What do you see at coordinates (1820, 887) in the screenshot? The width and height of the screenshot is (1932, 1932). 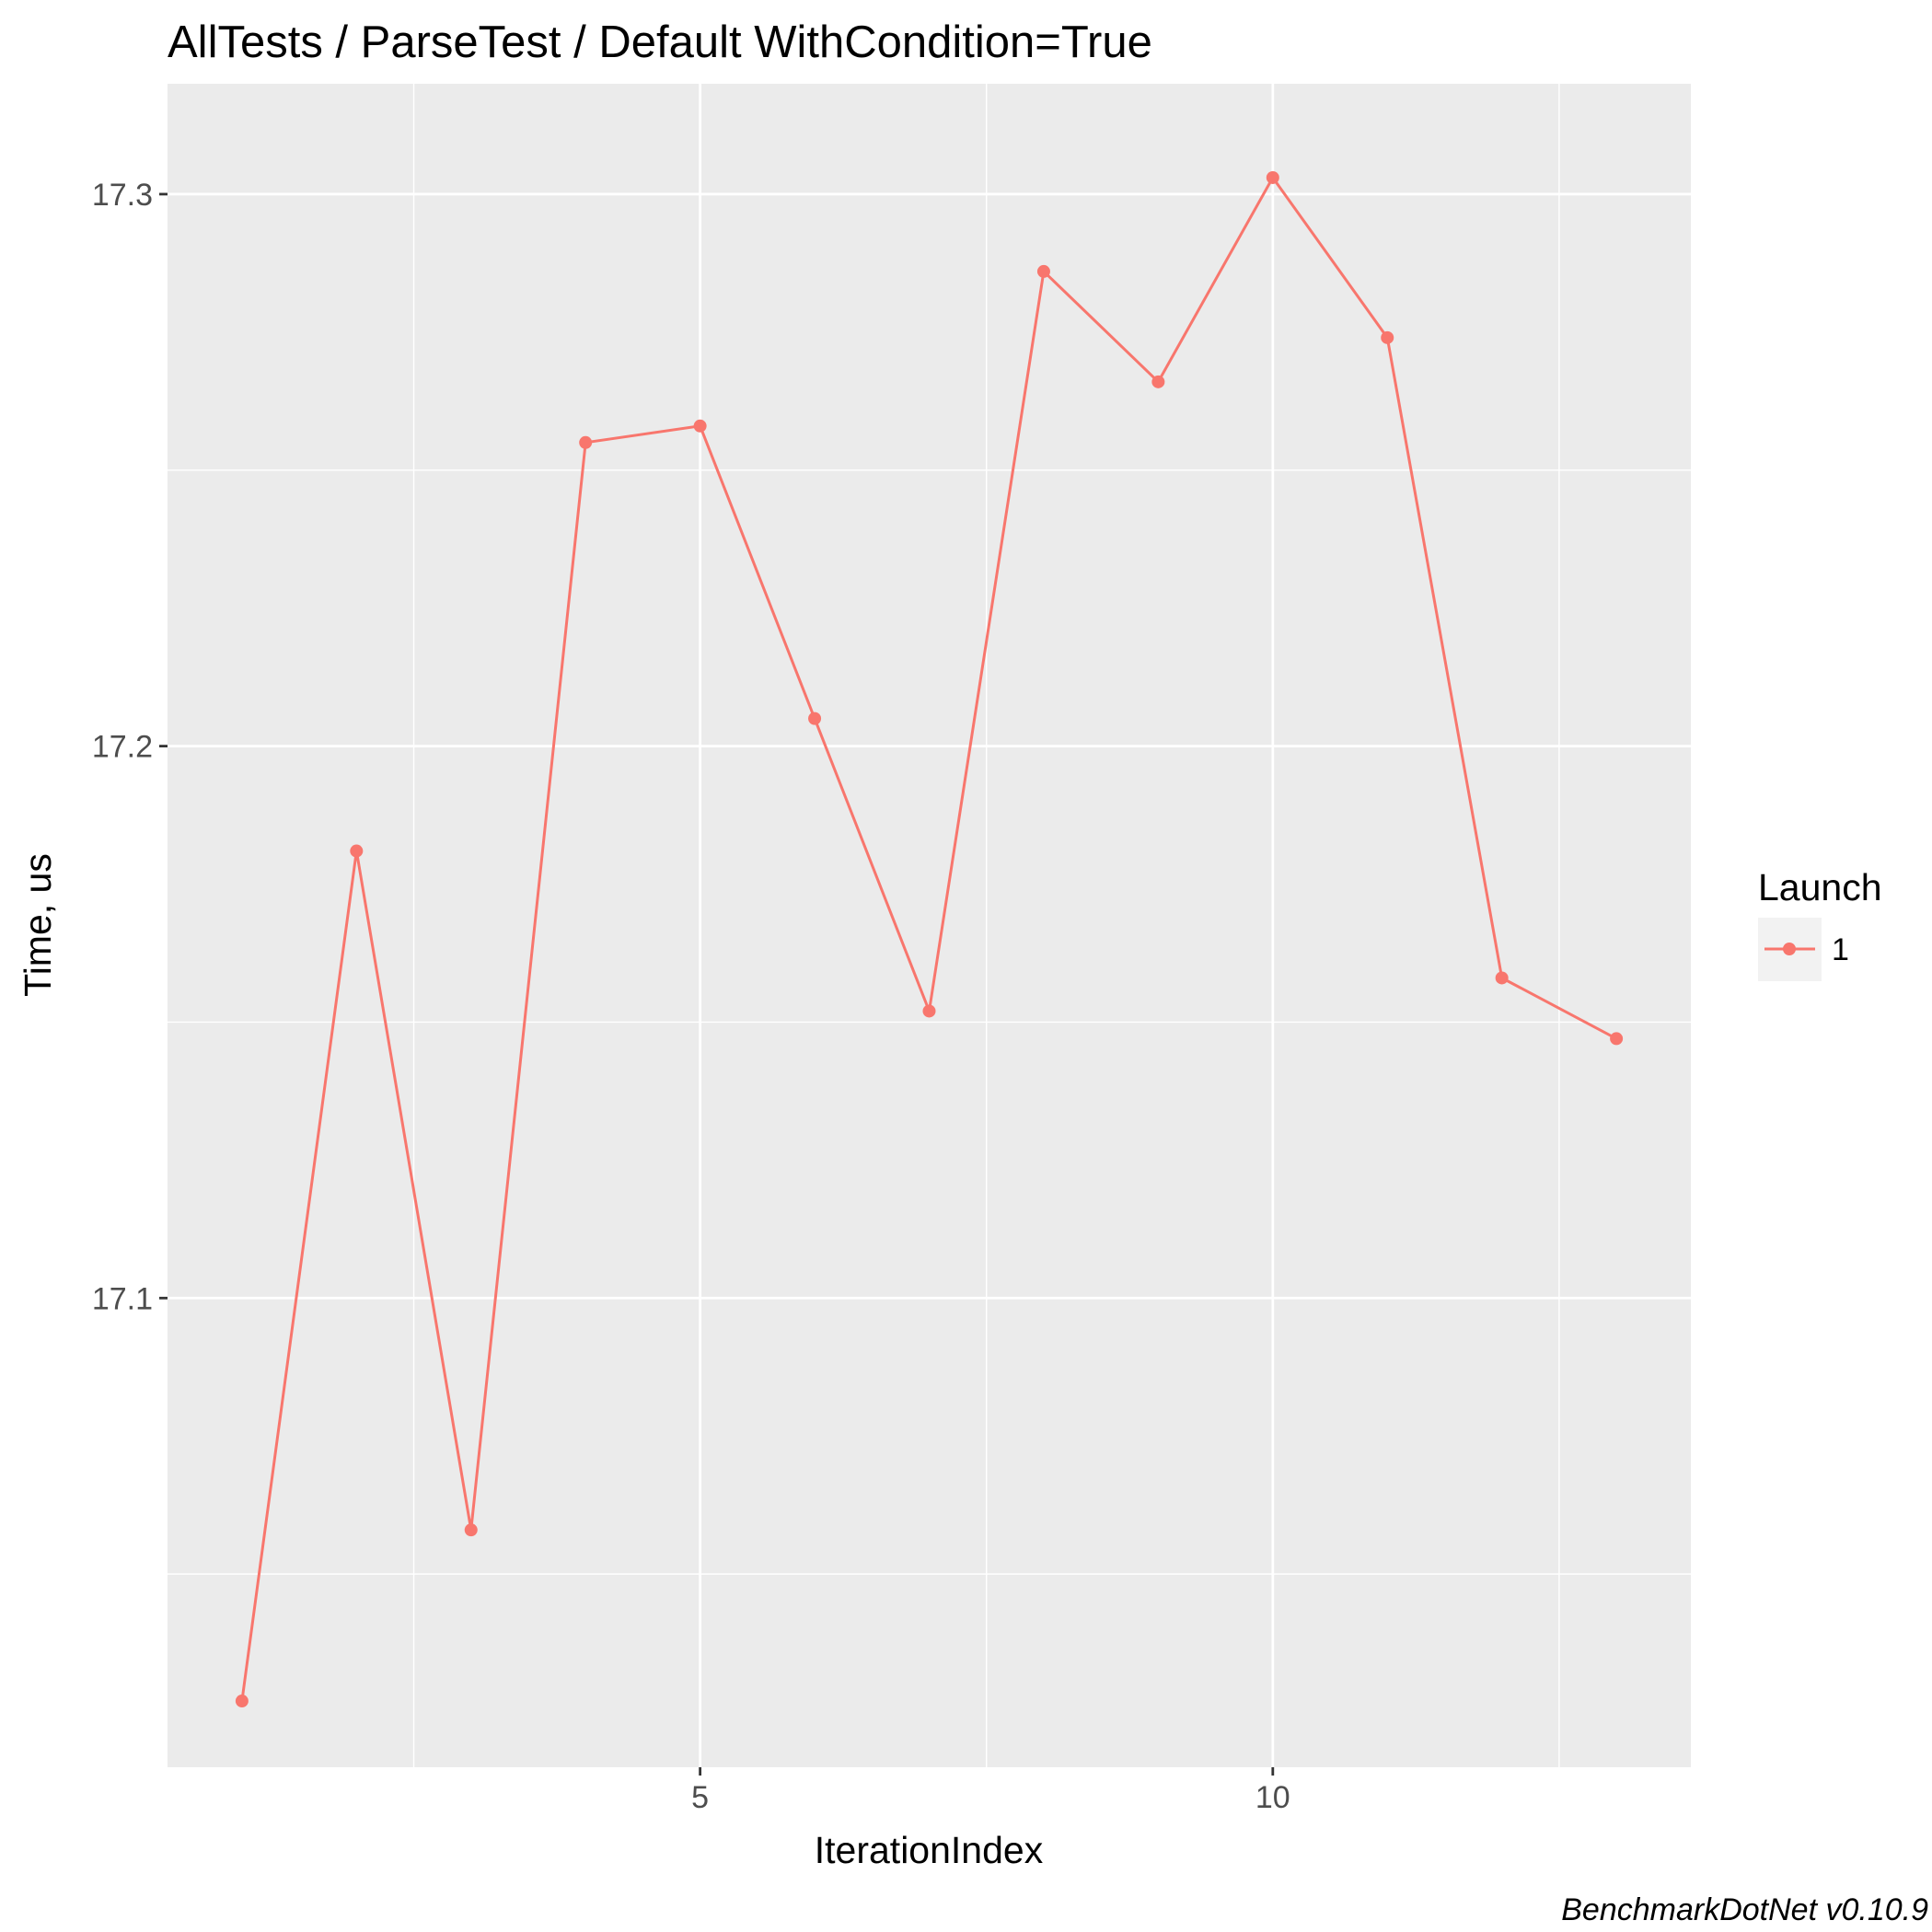 I see `legend-title: Launch` at bounding box center [1820, 887].